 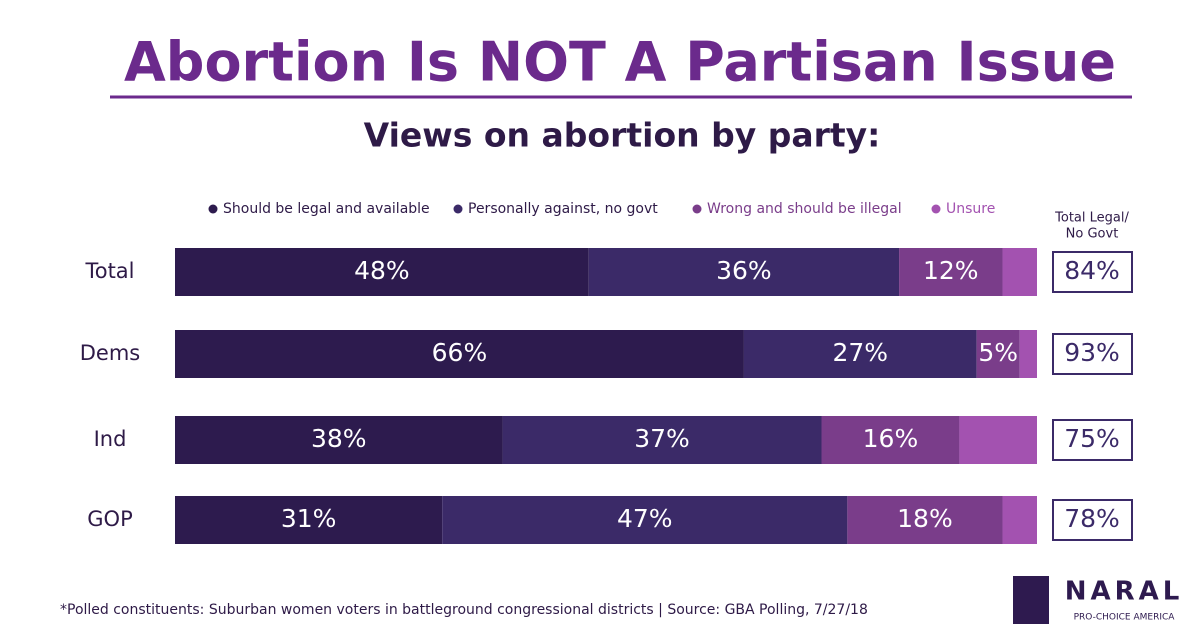 I want to click on total-label: 84%, so click(x=1092, y=270).